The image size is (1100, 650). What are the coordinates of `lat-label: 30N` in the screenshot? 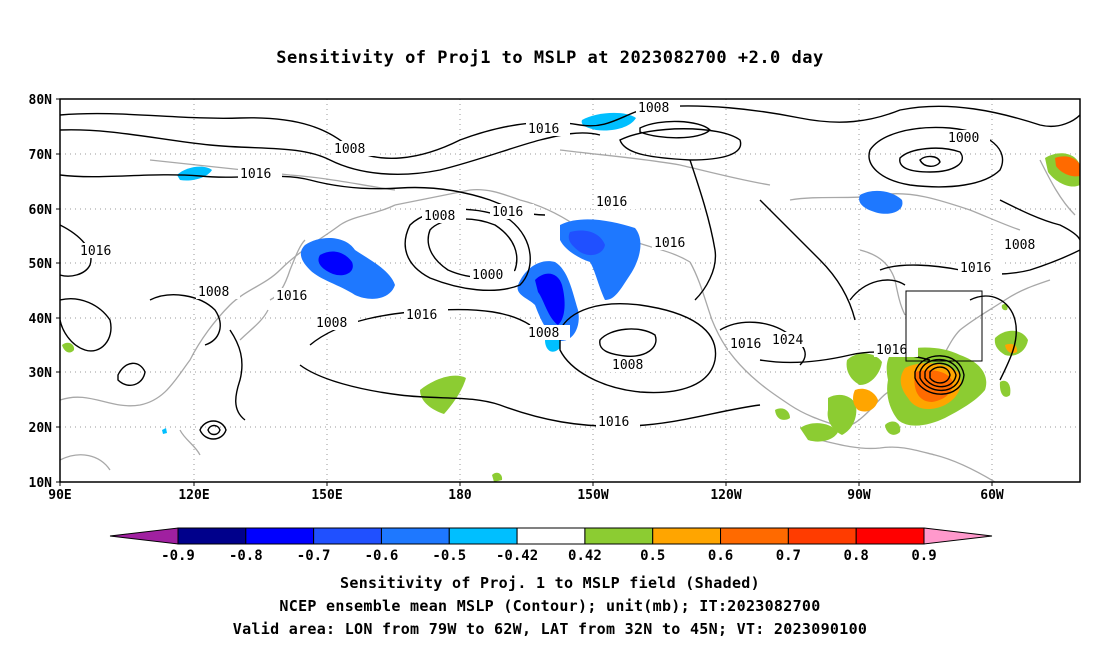 It's located at (41, 373).